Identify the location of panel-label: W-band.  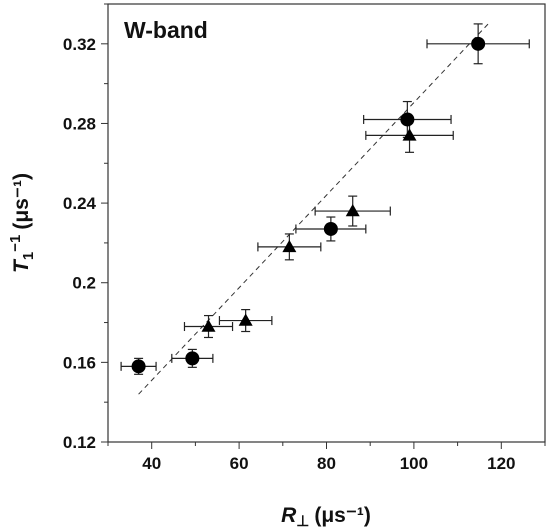
(166, 30).